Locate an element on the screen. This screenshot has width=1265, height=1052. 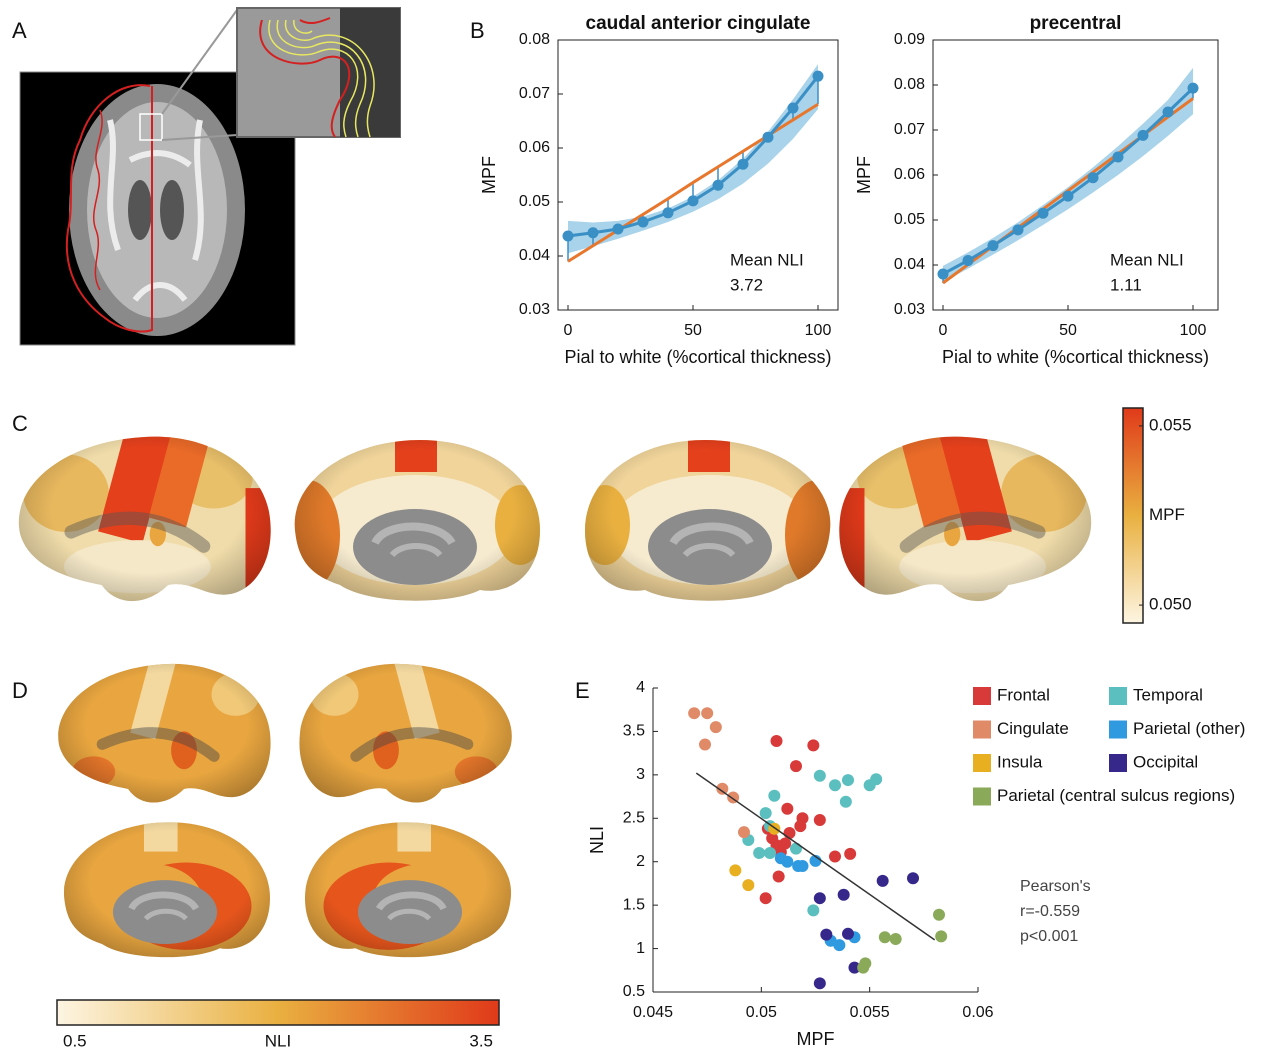
x-tick-label: 0.045 is located at coordinates (653, 1012).